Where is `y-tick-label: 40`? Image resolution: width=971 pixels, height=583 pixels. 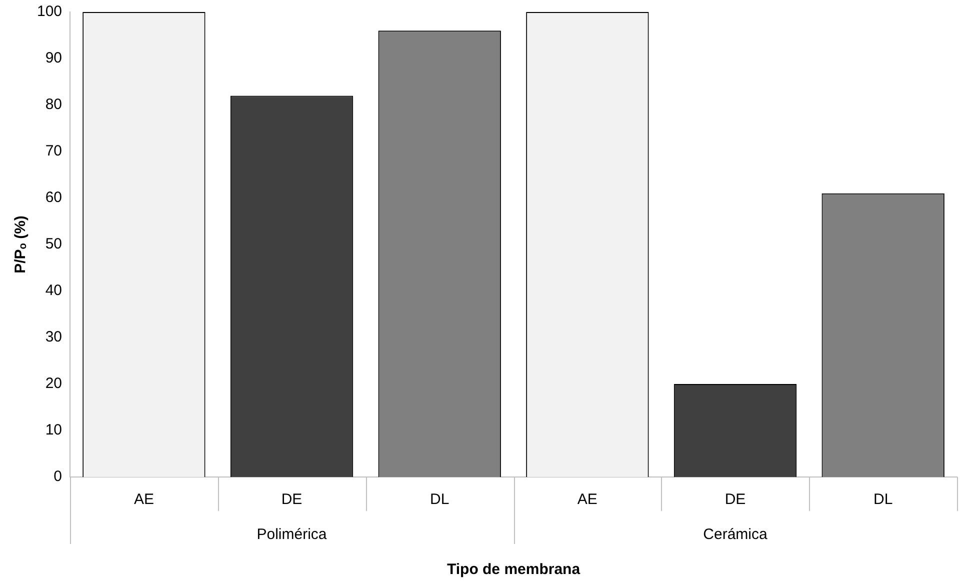
y-tick-label: 40 is located at coordinates (53, 291).